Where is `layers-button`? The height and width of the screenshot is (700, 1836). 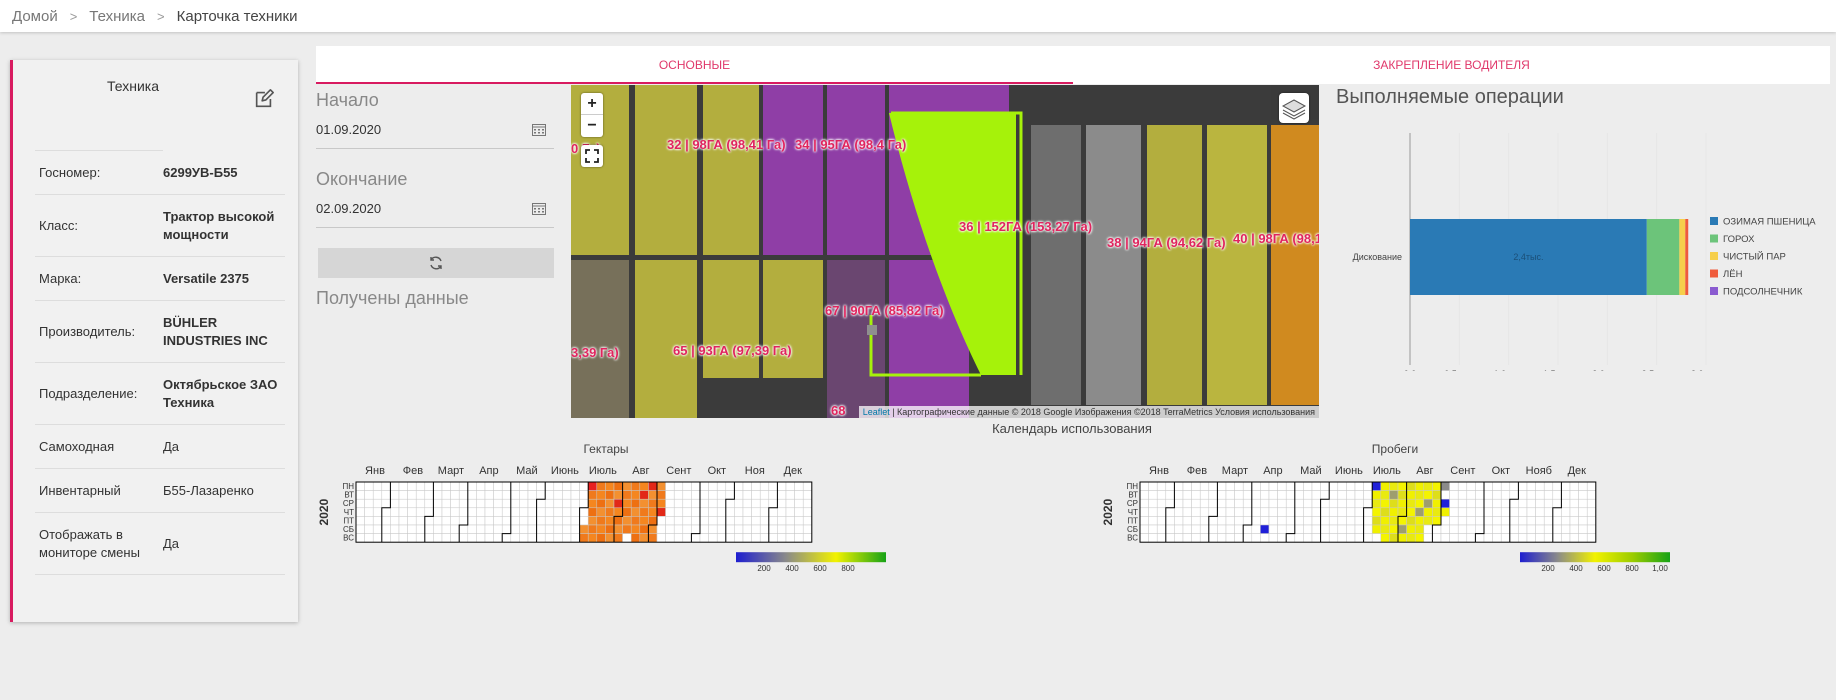
layers-button is located at coordinates (1294, 108).